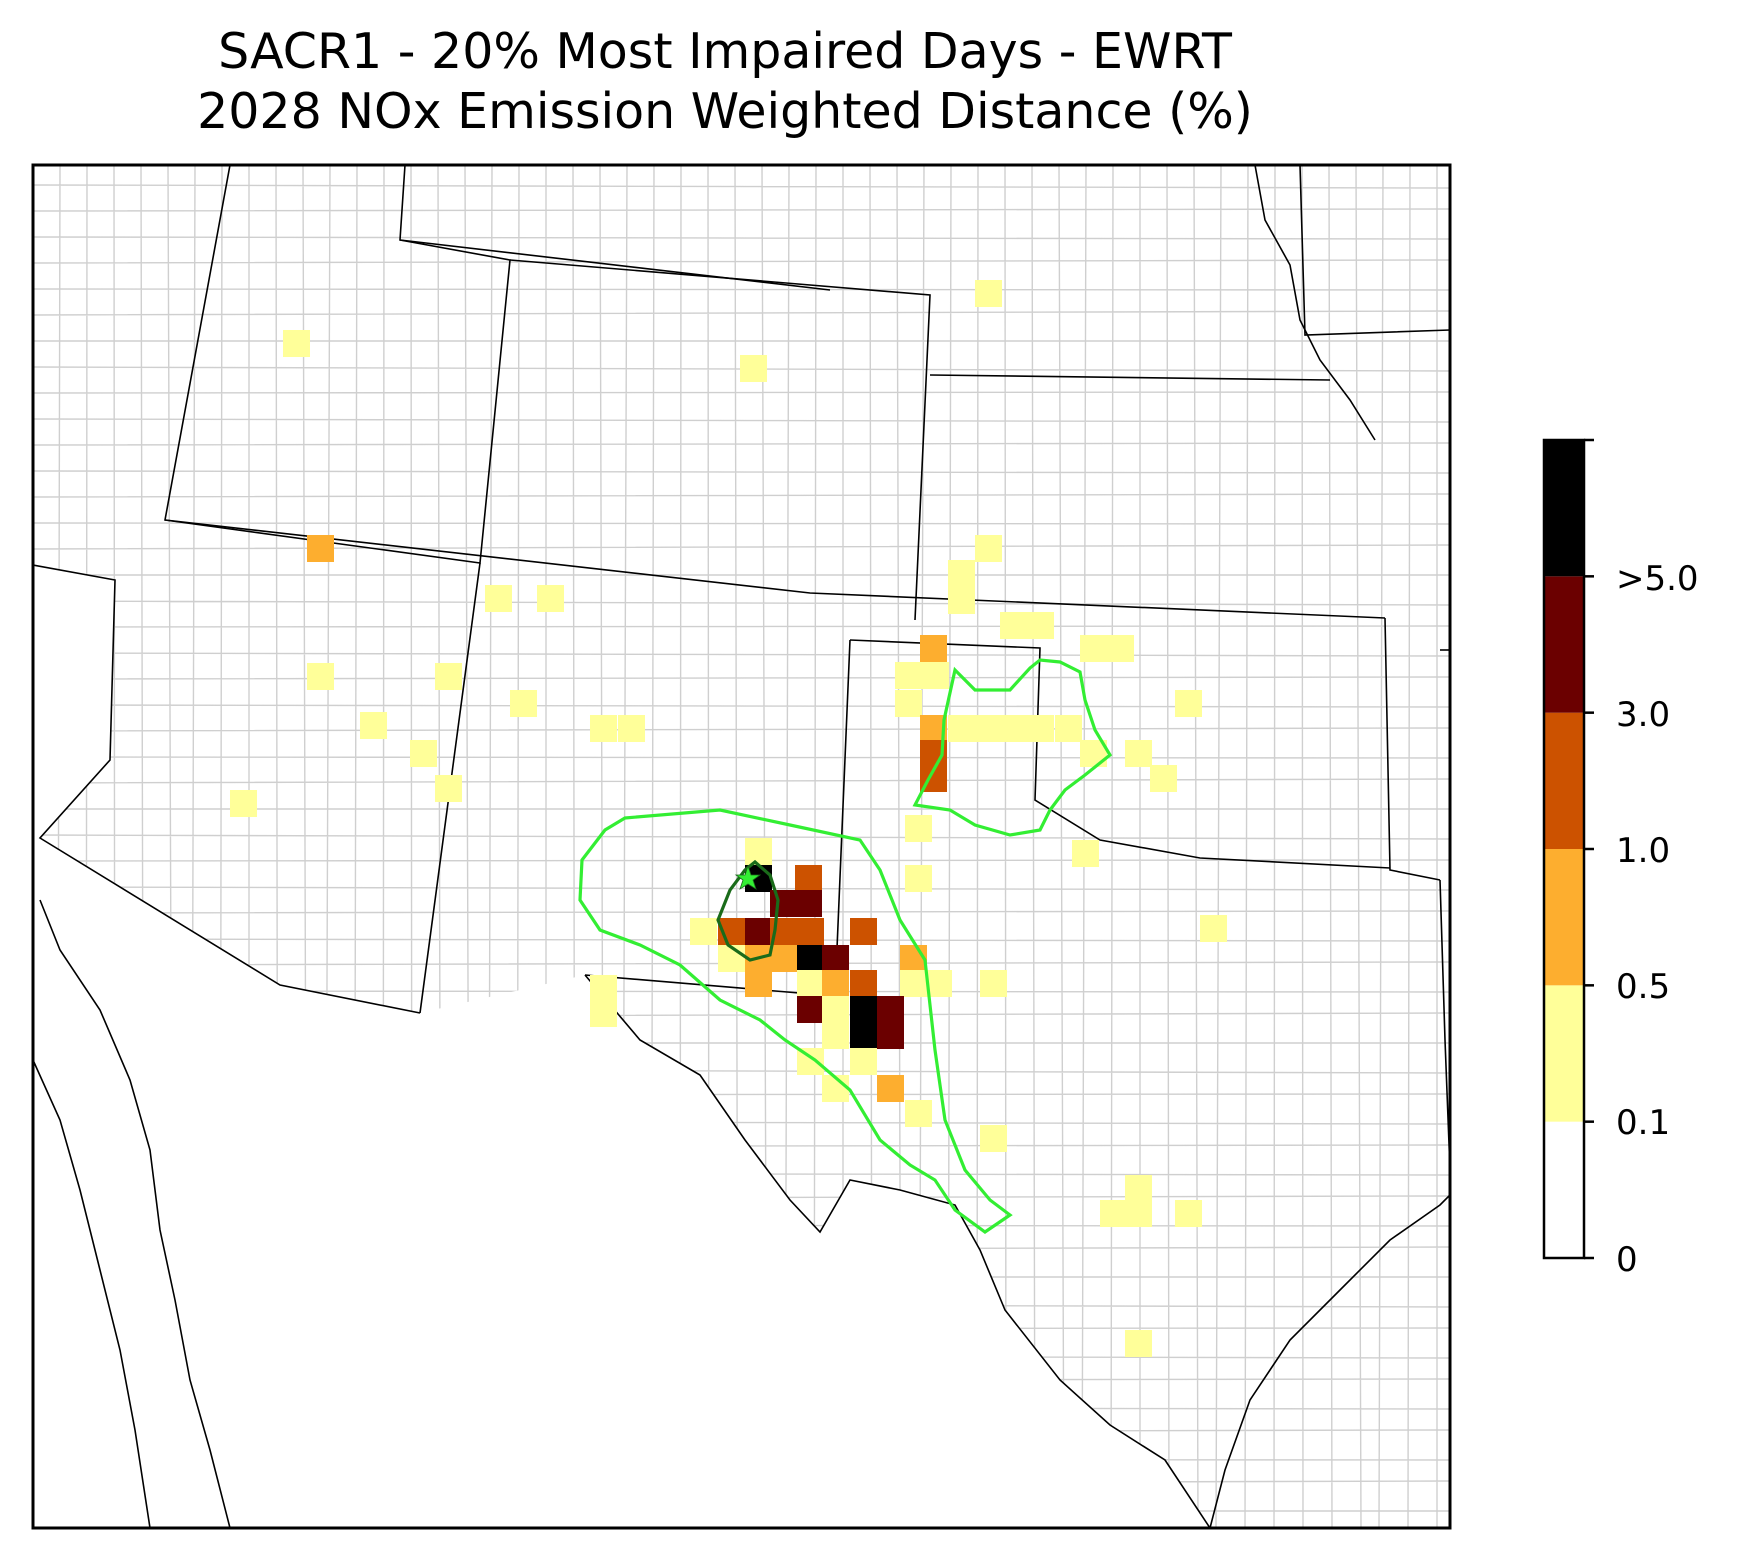 The height and width of the screenshot is (1558, 1740). What do you see at coordinates (748, 877) in the screenshot?
I see `site-star-icon` at bounding box center [748, 877].